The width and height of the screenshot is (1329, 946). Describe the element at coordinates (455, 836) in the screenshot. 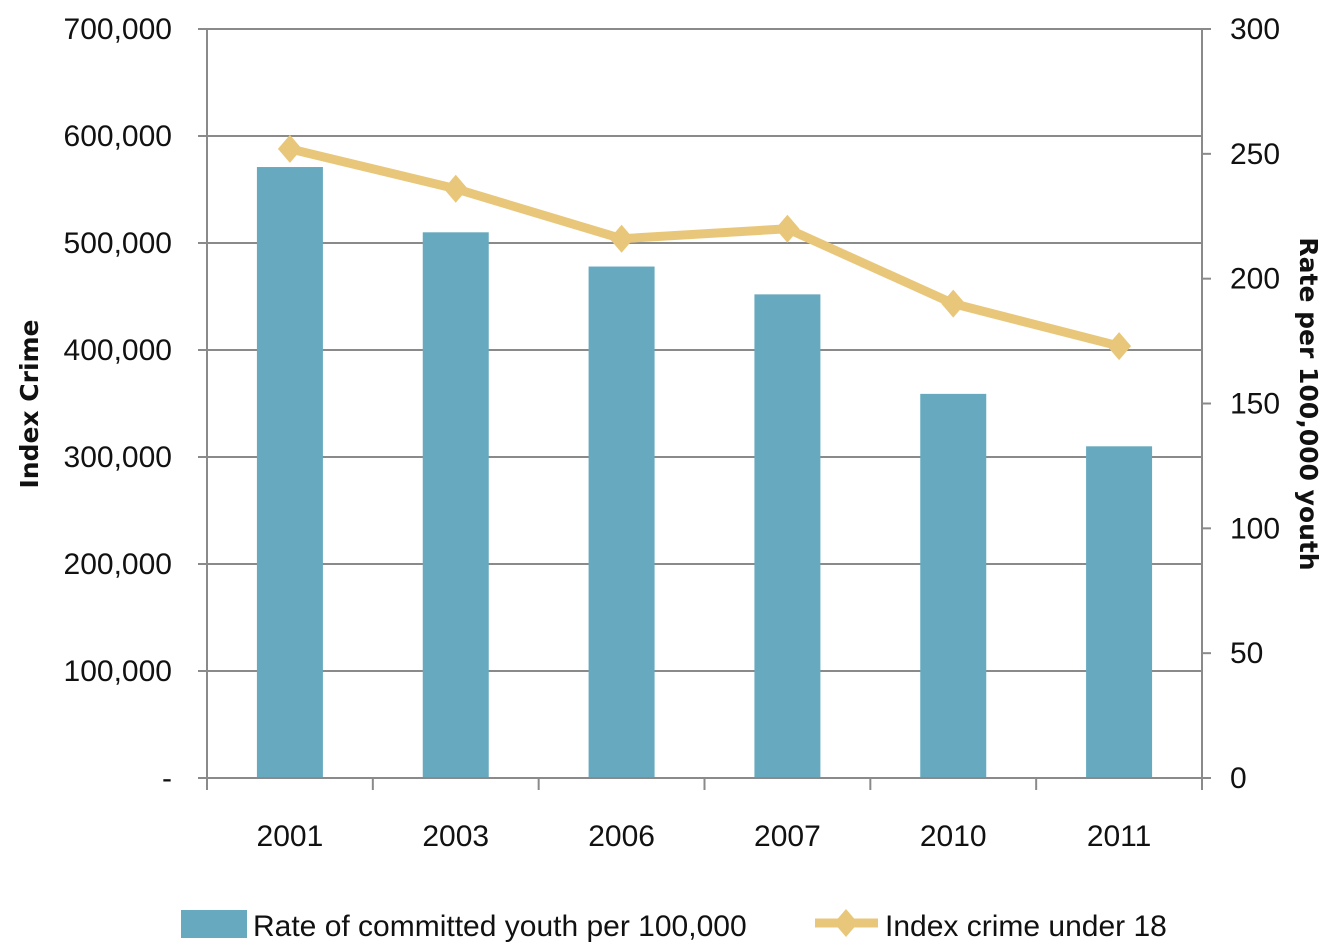

I see `x-tick-label: 2003` at that location.